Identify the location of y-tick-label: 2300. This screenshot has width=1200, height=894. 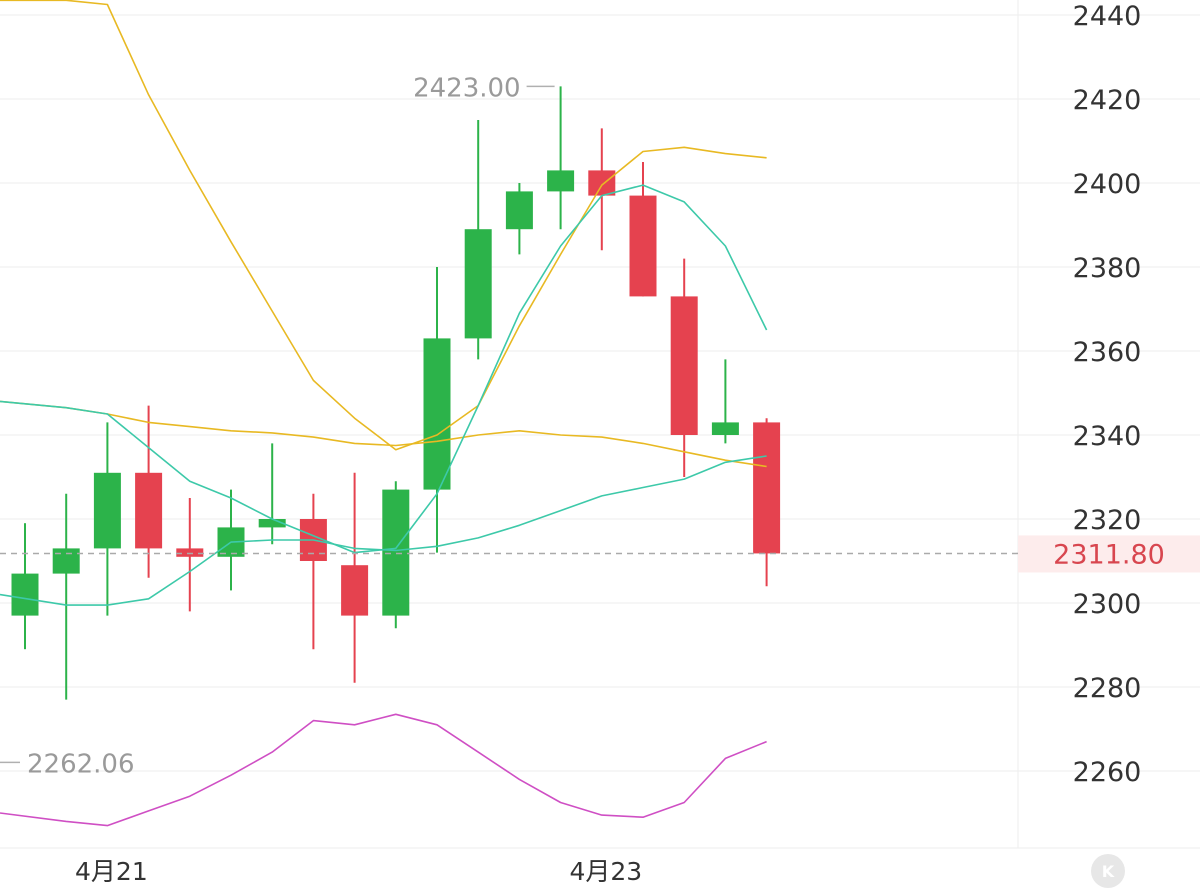
(1107, 604).